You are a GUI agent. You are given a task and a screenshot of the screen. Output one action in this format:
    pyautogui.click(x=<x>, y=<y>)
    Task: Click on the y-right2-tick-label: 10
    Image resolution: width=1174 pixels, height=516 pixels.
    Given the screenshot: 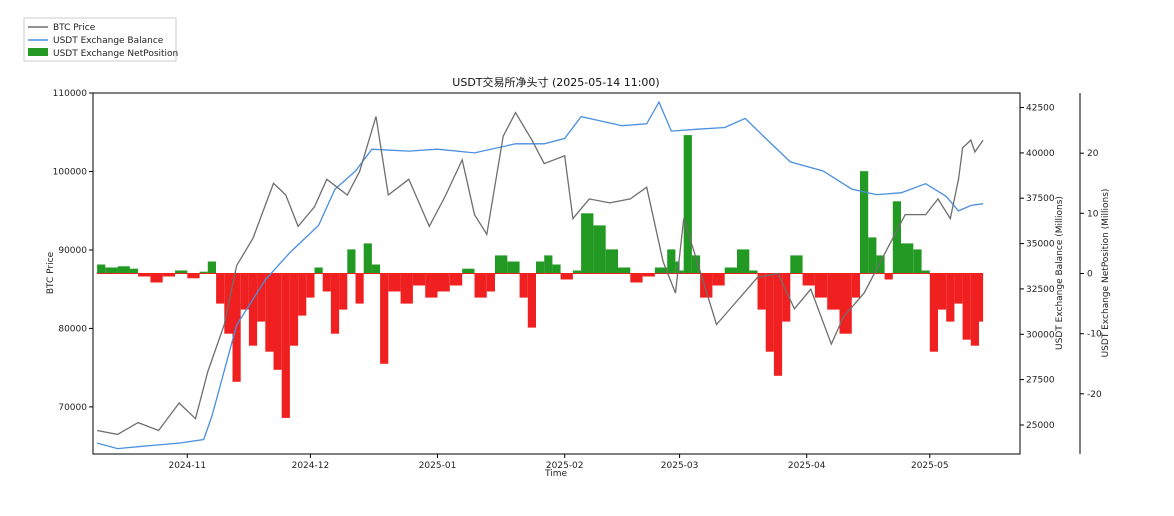 What is the action you would take?
    pyautogui.click(x=1093, y=214)
    